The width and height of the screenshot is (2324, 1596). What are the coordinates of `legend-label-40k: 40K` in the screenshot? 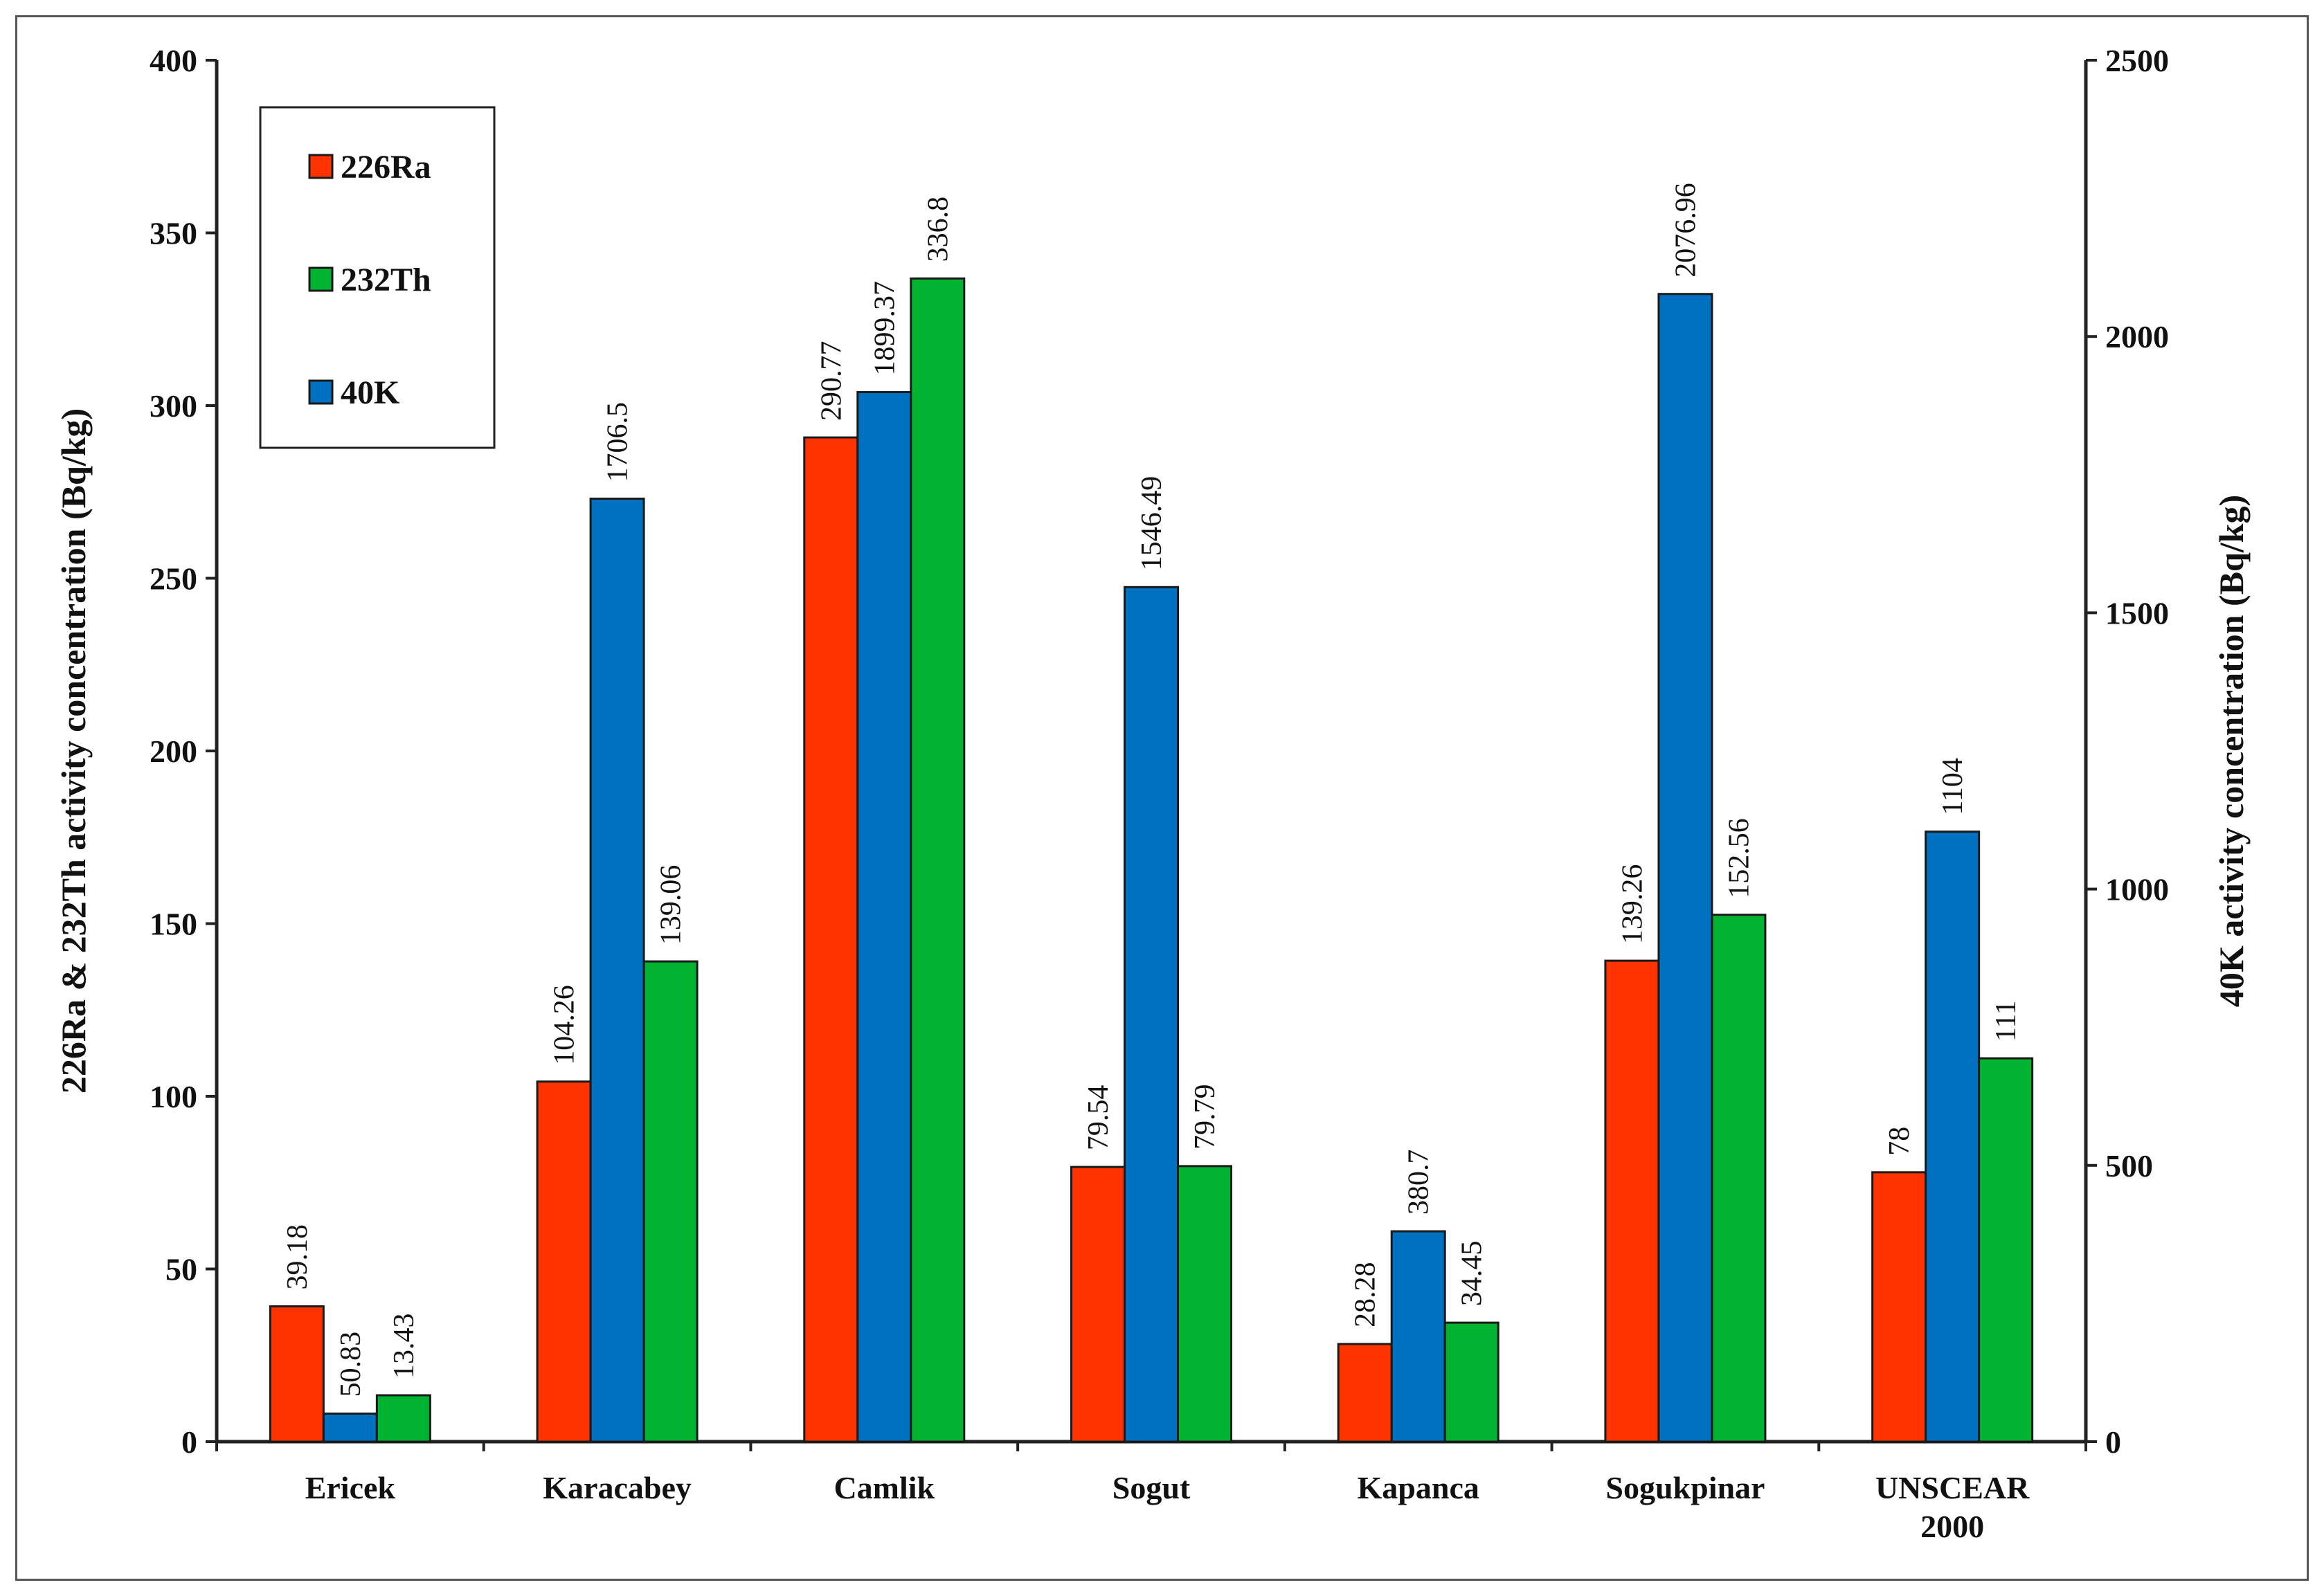 It's located at (370, 392).